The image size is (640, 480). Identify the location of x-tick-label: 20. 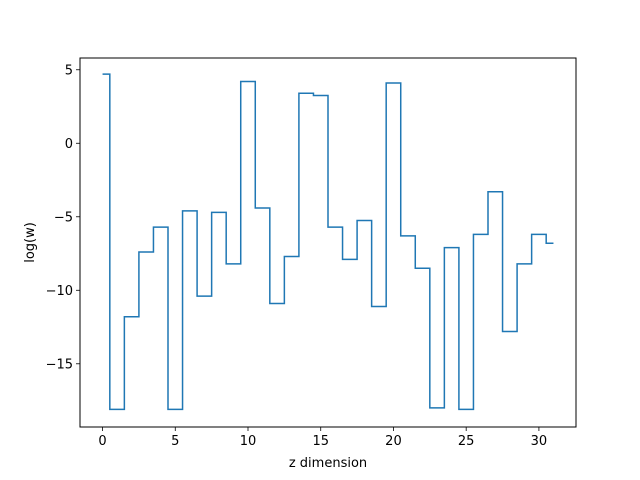
(393, 441).